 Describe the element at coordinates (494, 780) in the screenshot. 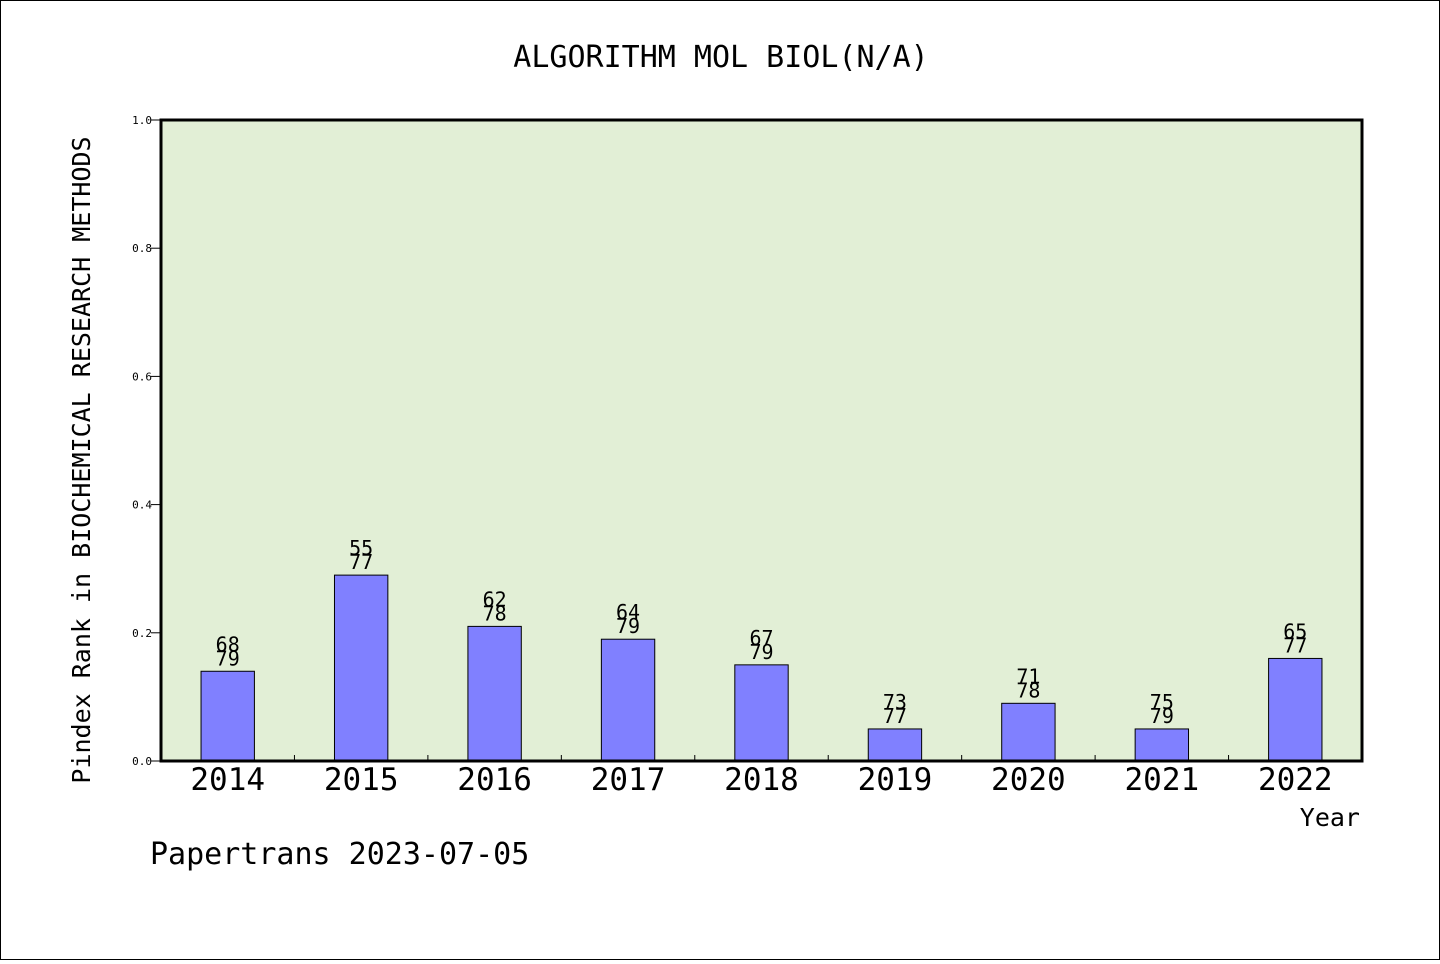

I see `x-tick-label: 2016` at that location.